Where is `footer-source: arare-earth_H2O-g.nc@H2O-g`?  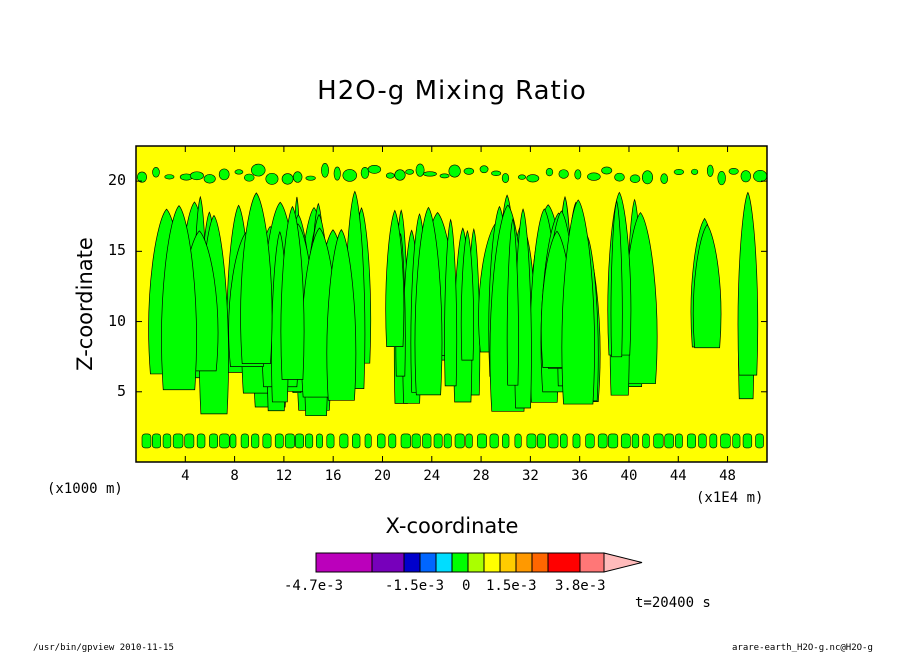
footer-source: arare-earth_H2O-g.nc@H2O-g is located at coordinates (802, 648).